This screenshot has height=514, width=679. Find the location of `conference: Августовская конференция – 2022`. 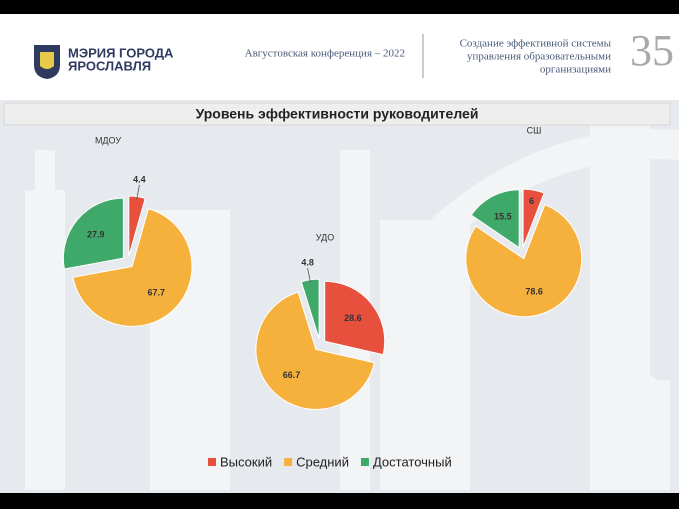

conference: Августовская конференция – 2022 is located at coordinates (325, 54).